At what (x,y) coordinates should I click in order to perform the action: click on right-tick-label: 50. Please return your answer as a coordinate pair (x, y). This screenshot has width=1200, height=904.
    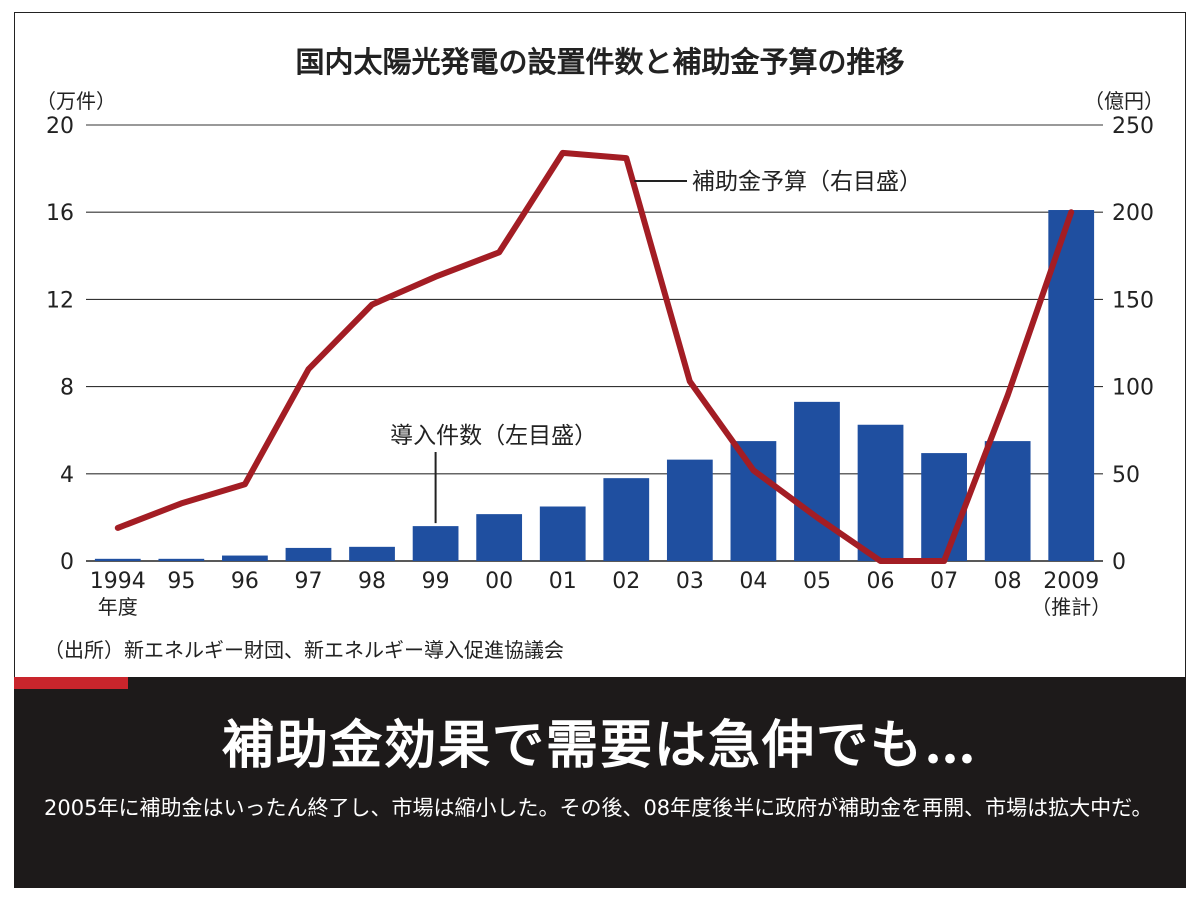
    Looking at the image, I should click on (1126, 475).